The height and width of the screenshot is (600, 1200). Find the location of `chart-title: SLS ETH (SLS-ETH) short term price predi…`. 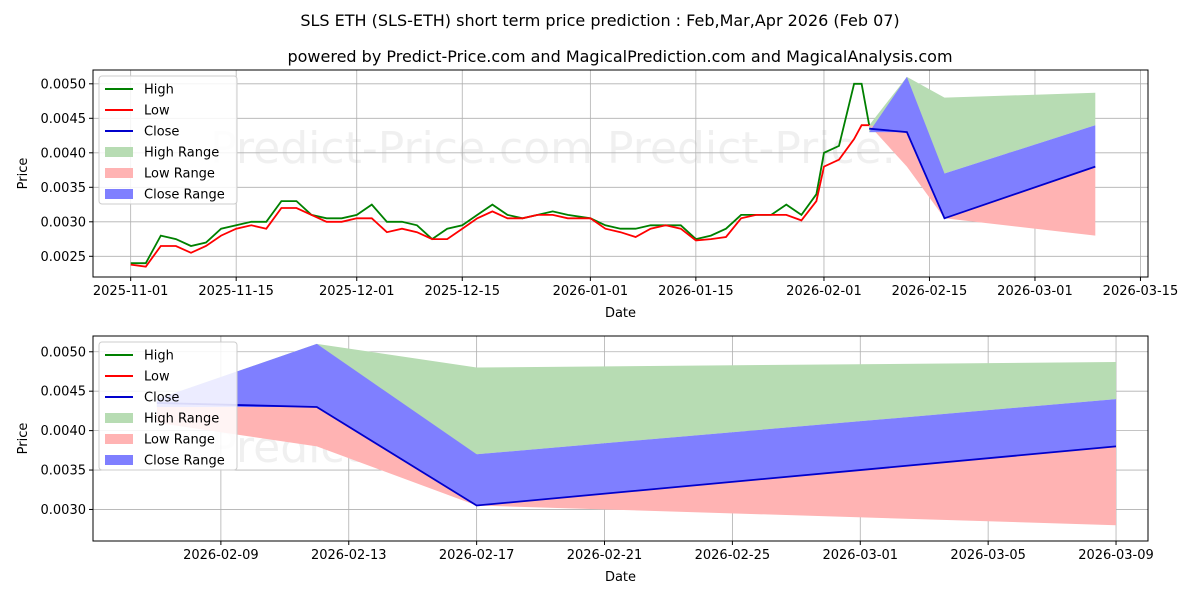

chart-title: SLS ETH (SLS-ETH) short term price predi… is located at coordinates (599, 20).